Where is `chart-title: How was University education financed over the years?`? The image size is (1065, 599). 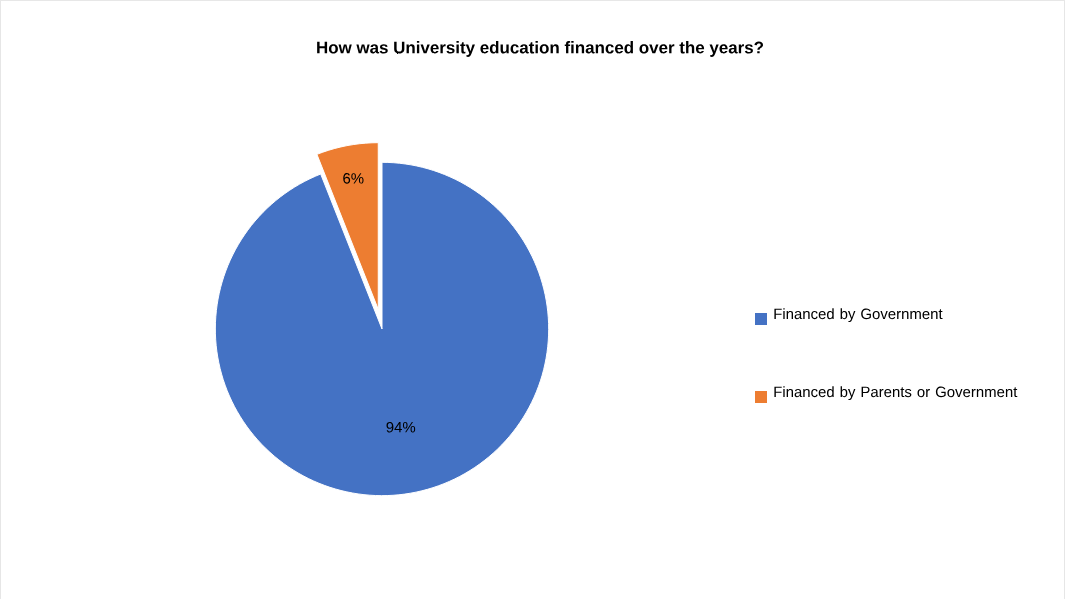
chart-title: How was University education financed over the years? is located at coordinates (540, 49).